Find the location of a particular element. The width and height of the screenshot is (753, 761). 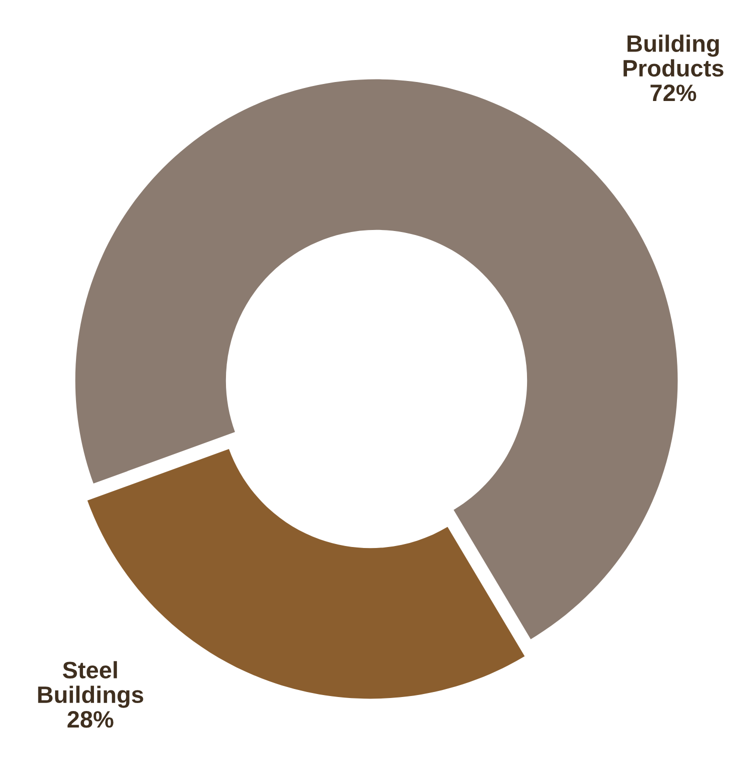

slice-label: Steel Buildings 28% is located at coordinates (91, 694).